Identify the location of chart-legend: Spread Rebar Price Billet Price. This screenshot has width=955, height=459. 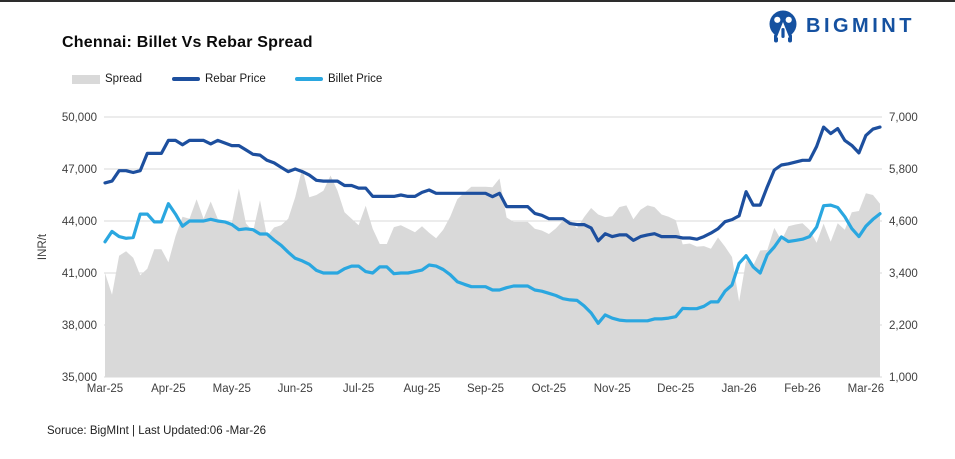
(282, 79).